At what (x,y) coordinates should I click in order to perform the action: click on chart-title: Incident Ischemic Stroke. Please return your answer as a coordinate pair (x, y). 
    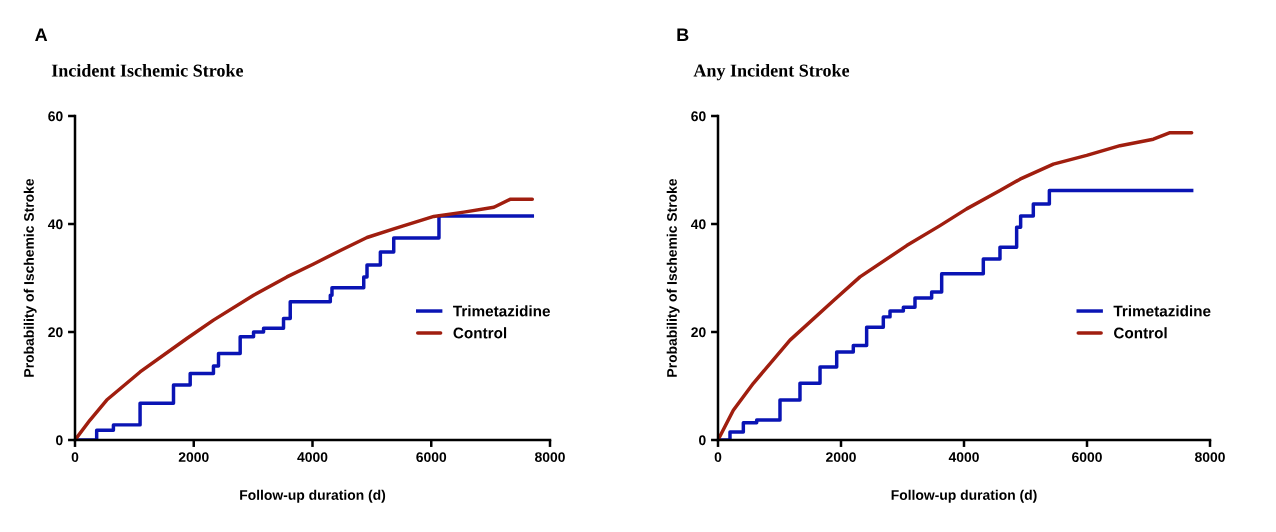
    Looking at the image, I should click on (147, 70).